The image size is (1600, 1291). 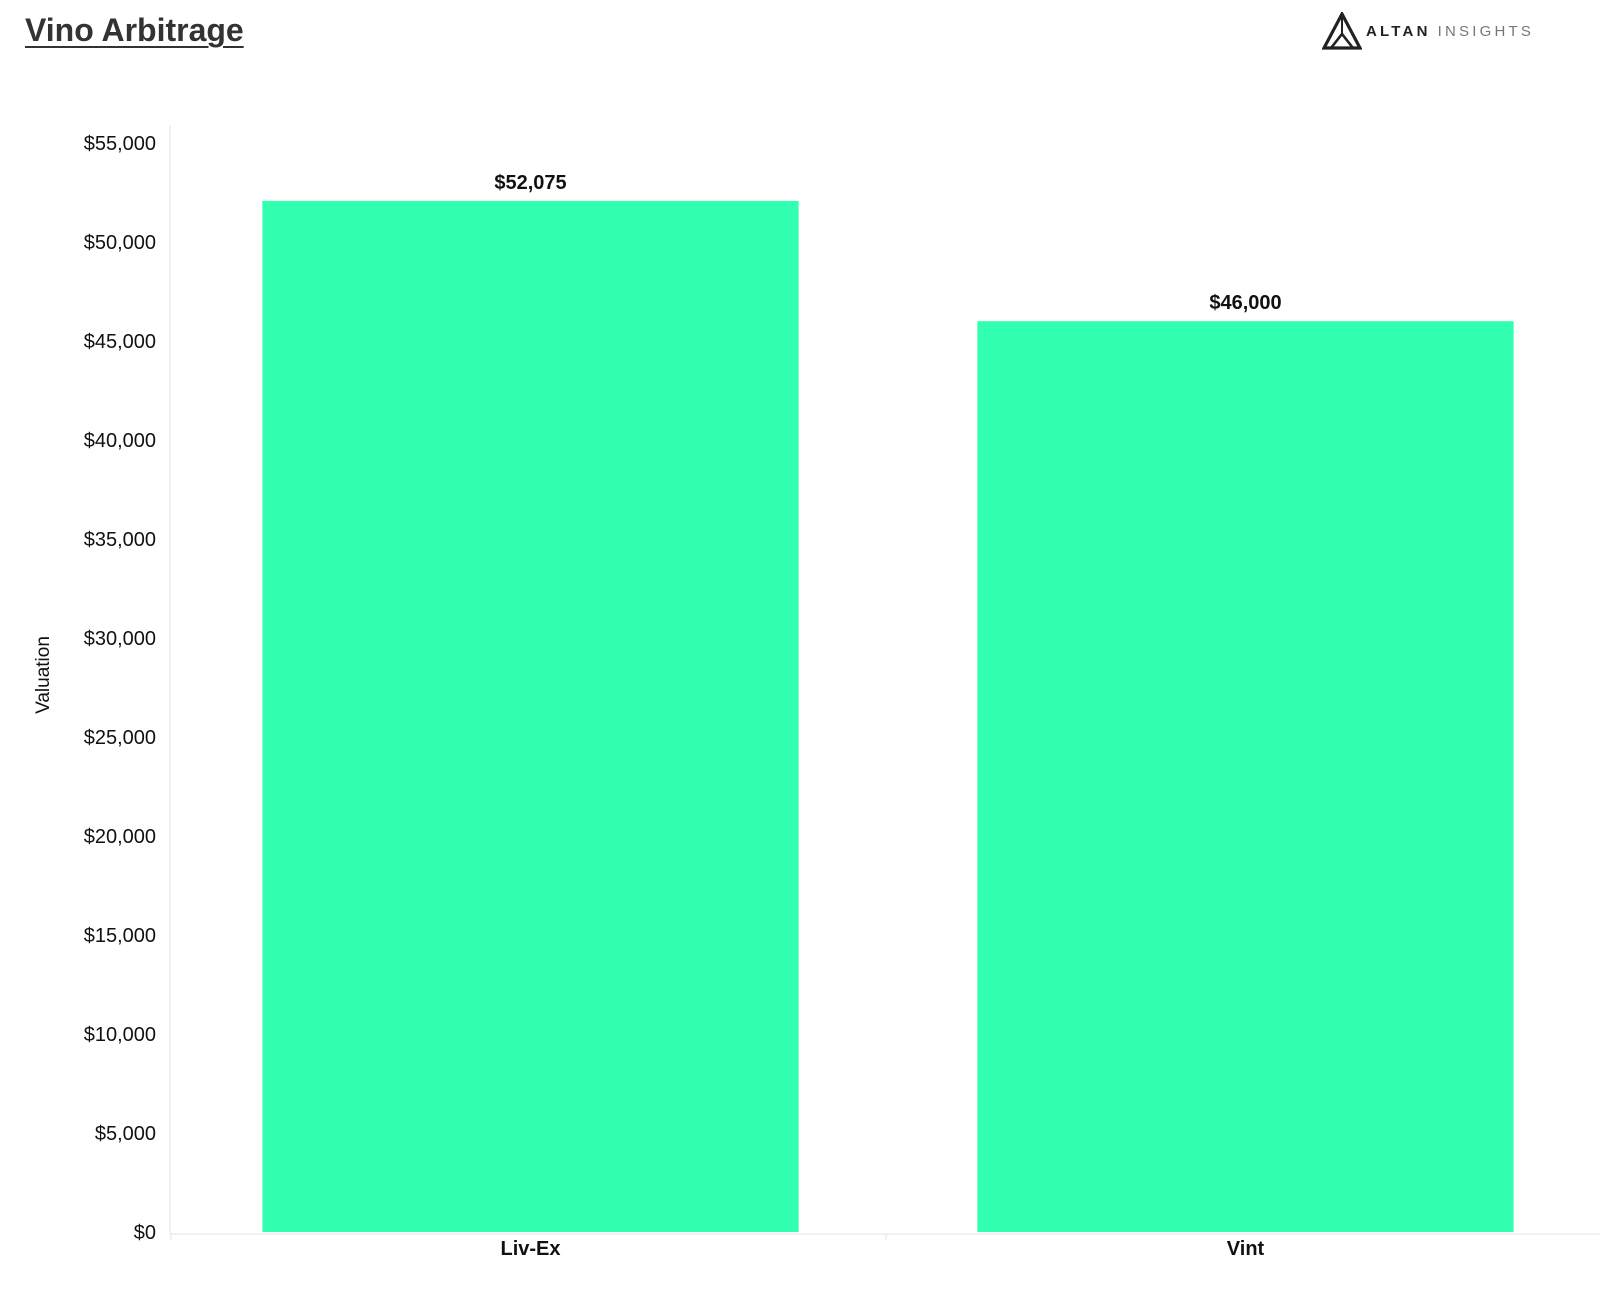 What do you see at coordinates (1398, 31) in the screenshot?
I see `brand-name-strong: ALTAN` at bounding box center [1398, 31].